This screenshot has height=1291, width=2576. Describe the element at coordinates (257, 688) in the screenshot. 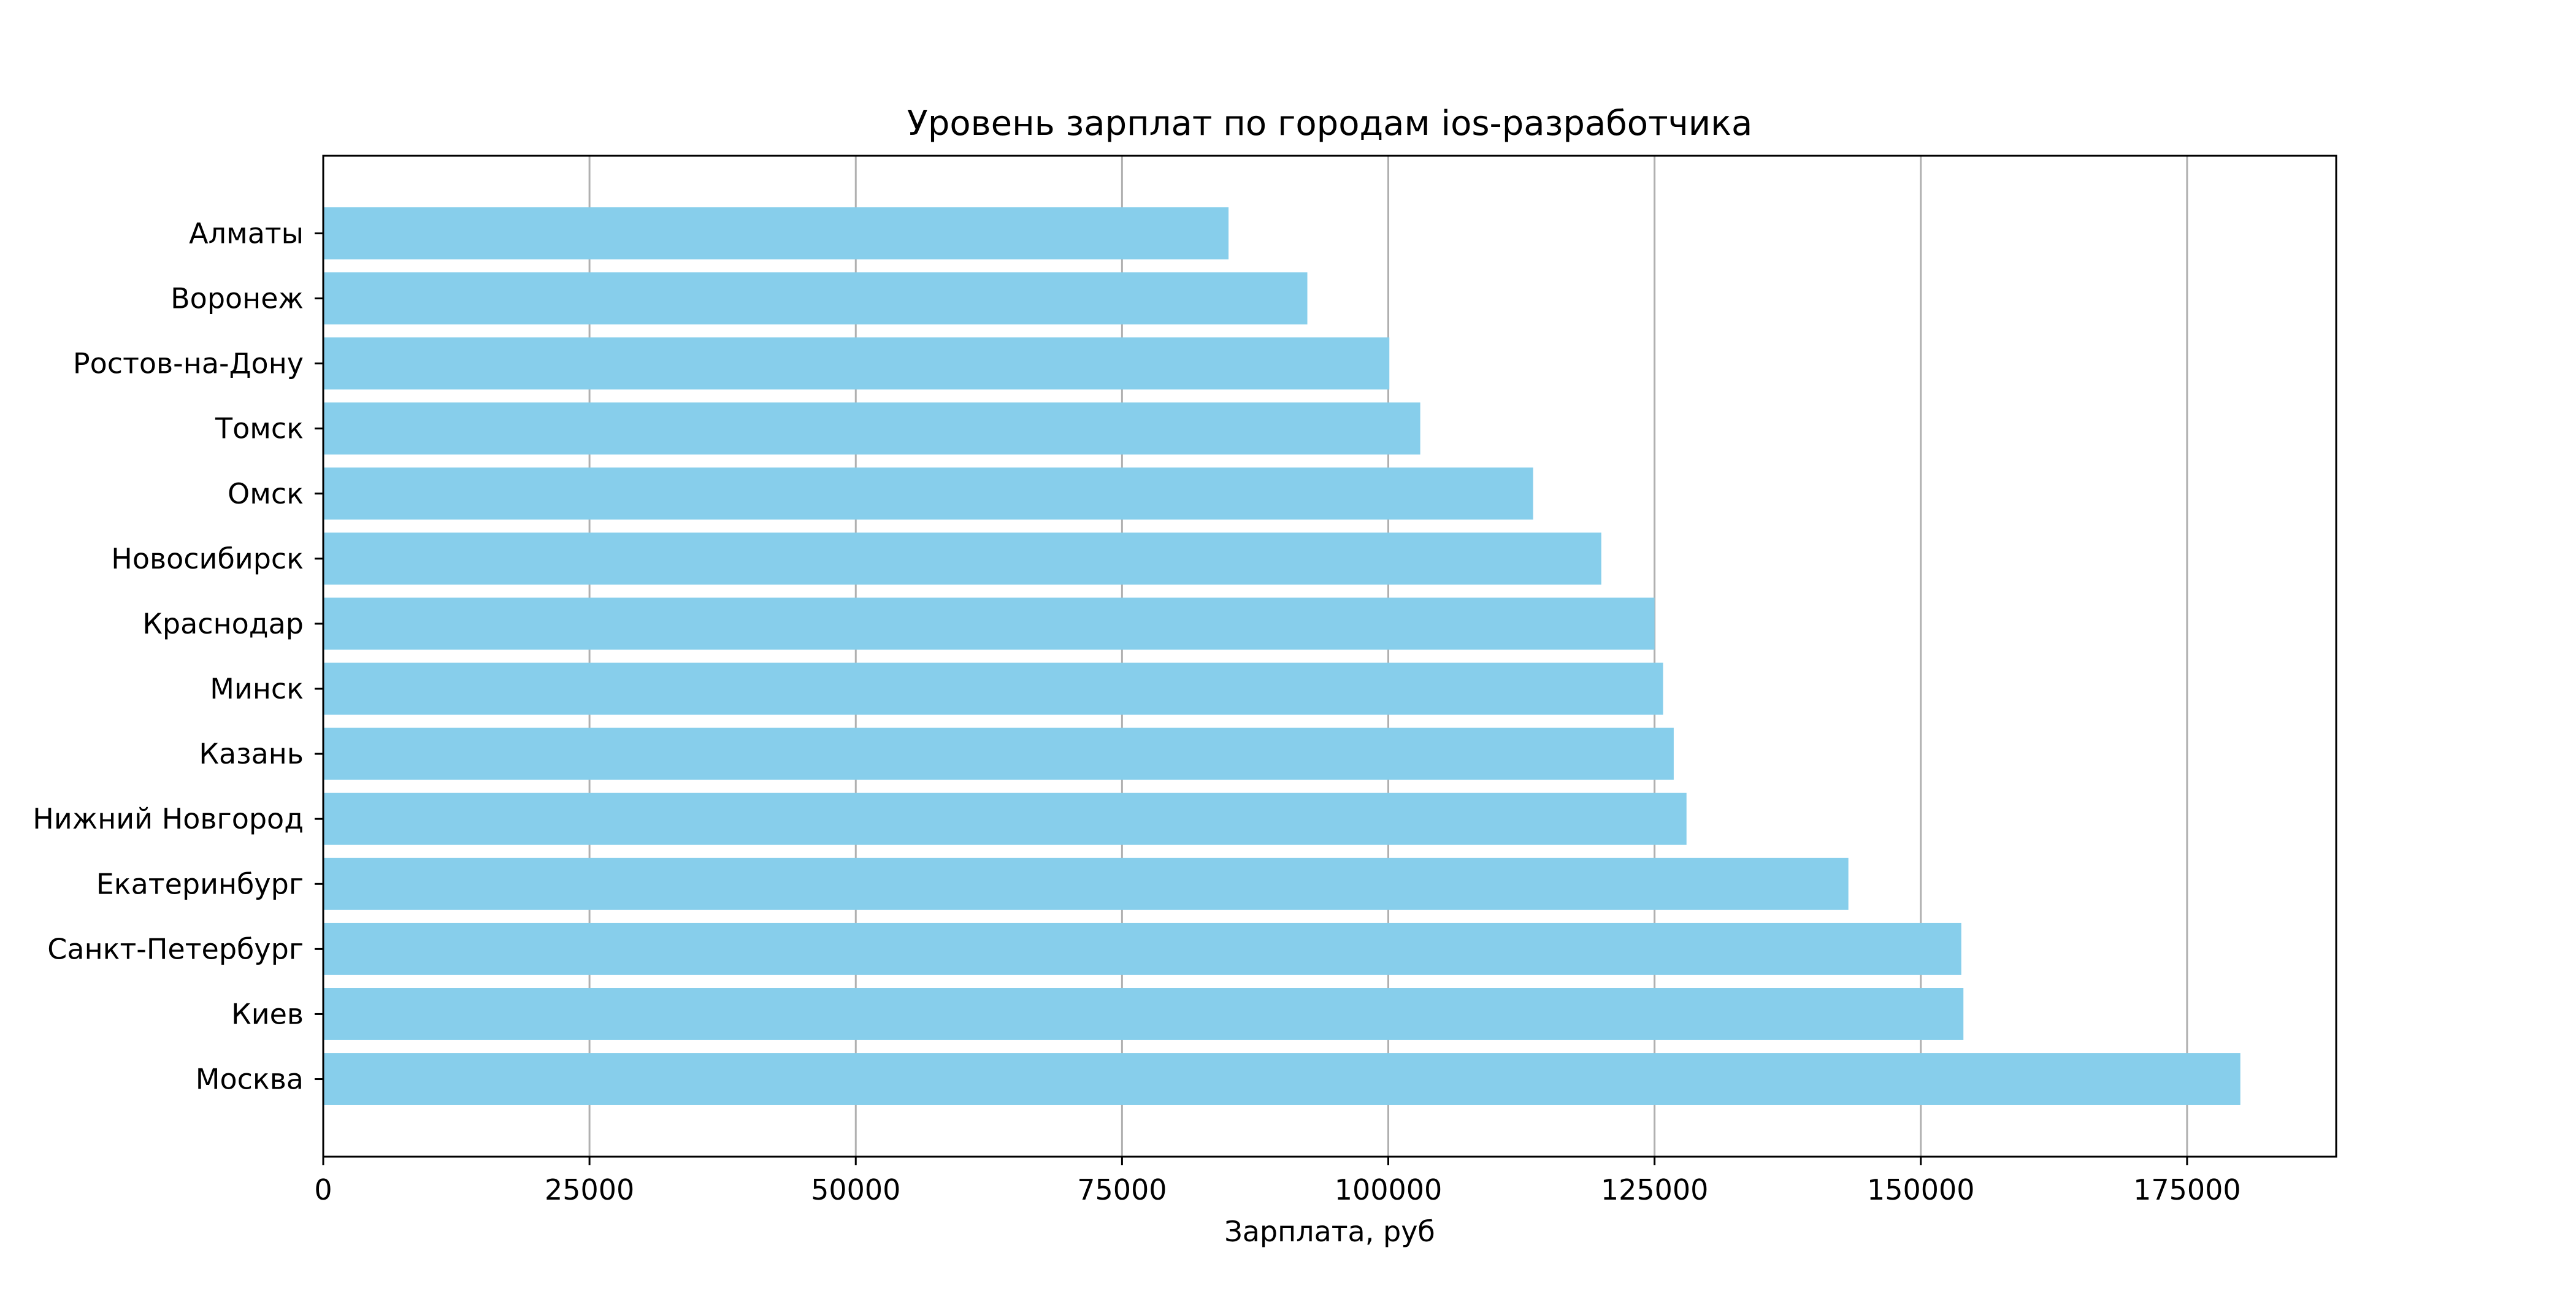

I see `y-tick-label: Минск` at that location.